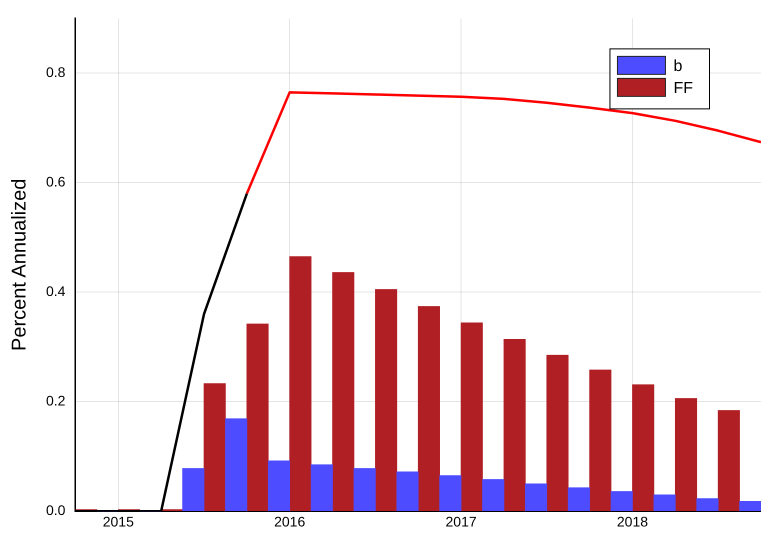 This screenshot has width=761, height=534. Describe the element at coordinates (56, 72) in the screenshot. I see `y-tick-label: 0.8` at that location.